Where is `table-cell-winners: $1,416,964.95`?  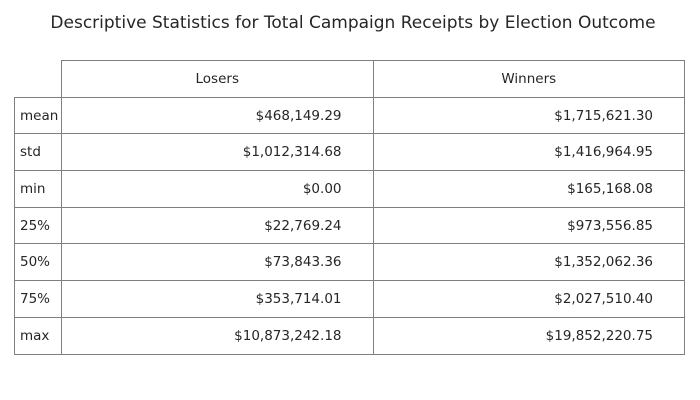
table-cell-winners: $1,416,964.95 is located at coordinates (528, 152).